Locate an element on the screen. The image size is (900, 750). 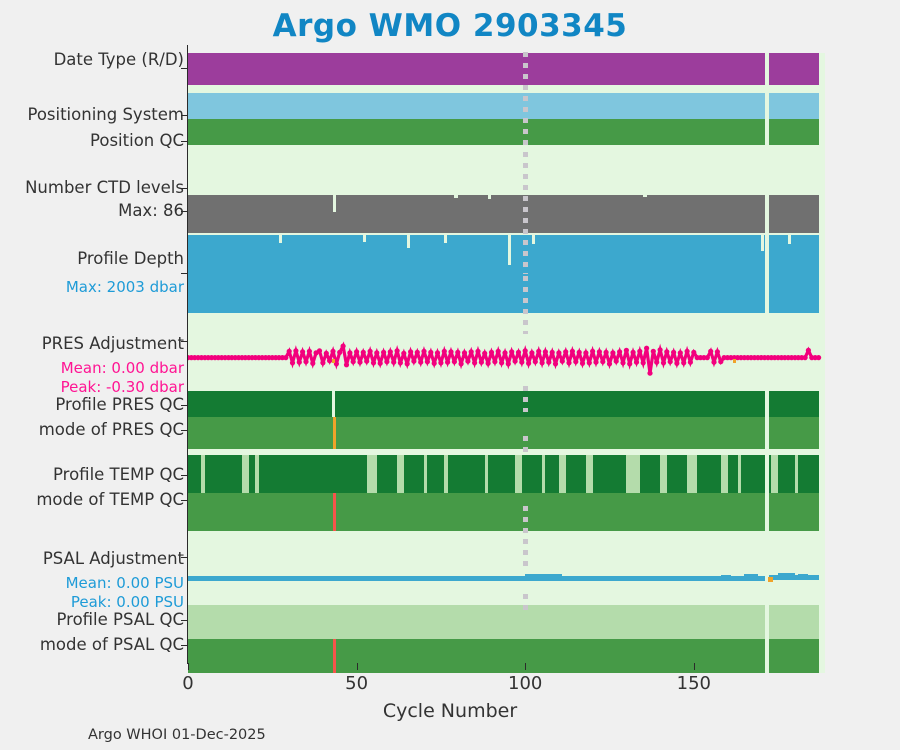
panel-date-type is located at coordinates (506, 69).